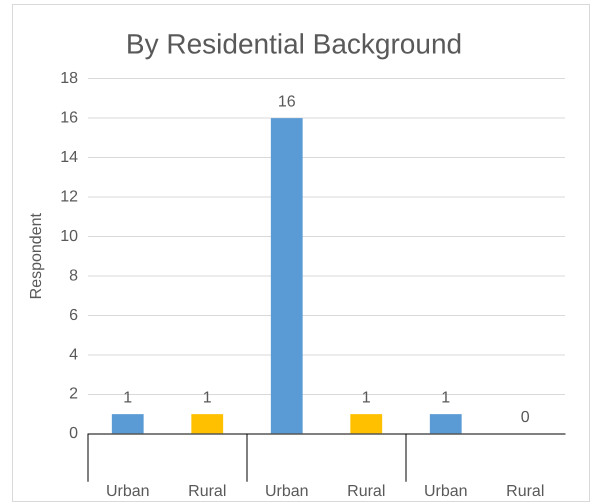  Describe the element at coordinates (69, 79) in the screenshot. I see `y-tick-label: 18` at that location.